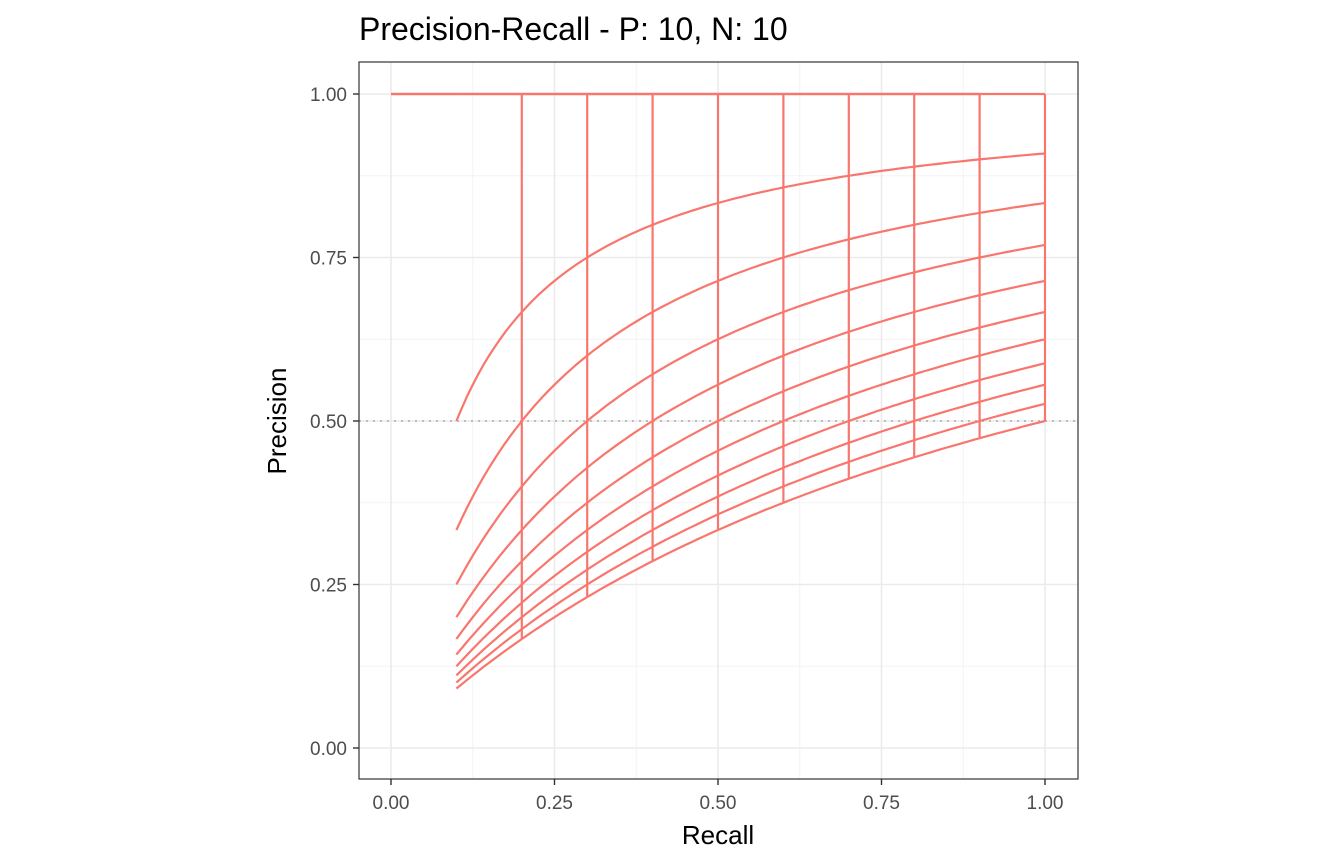  Describe the element at coordinates (277, 421) in the screenshot. I see `y-axis-title: Precision` at that location.